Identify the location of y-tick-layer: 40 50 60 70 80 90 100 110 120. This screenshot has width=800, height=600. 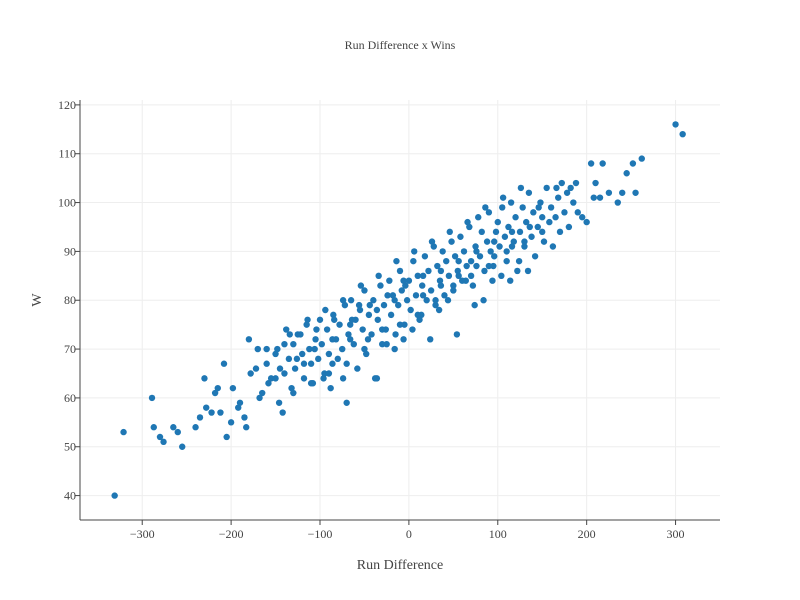
(69, 300).